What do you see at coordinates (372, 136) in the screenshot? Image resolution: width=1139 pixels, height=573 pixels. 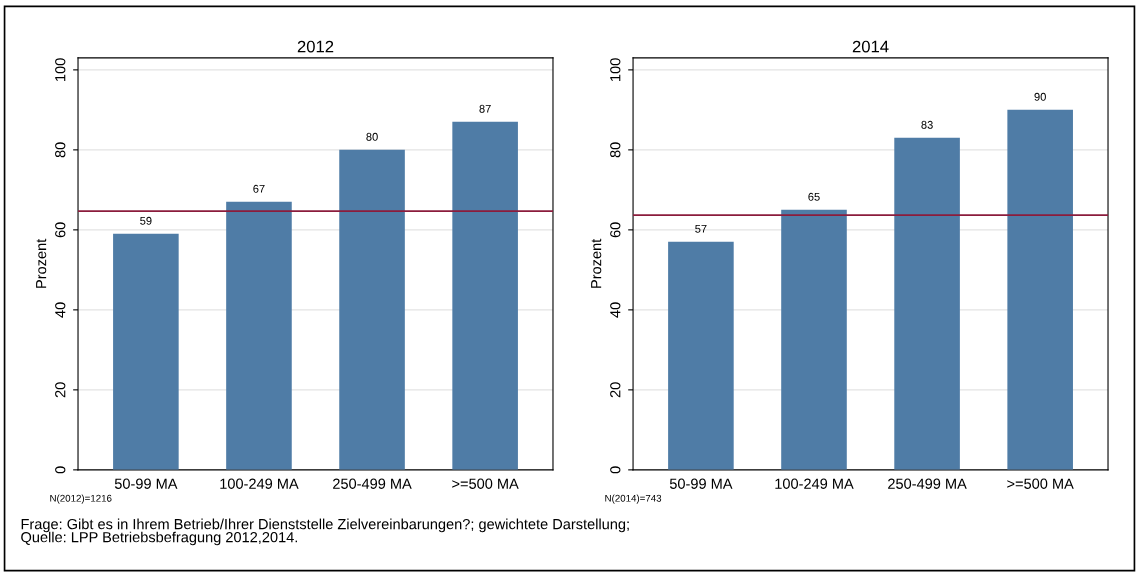 I see `data-label: 80` at bounding box center [372, 136].